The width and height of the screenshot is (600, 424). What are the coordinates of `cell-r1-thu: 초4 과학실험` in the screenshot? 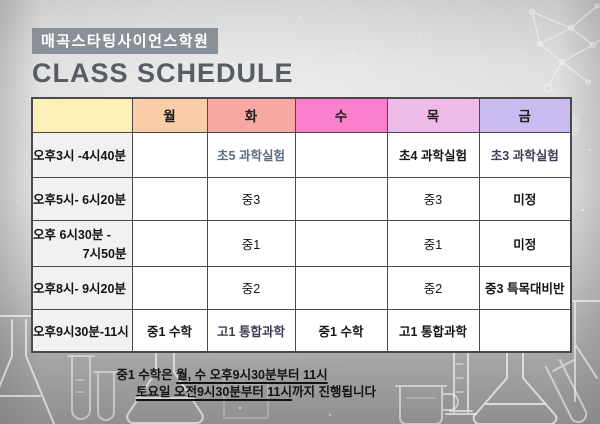 It's located at (433, 154).